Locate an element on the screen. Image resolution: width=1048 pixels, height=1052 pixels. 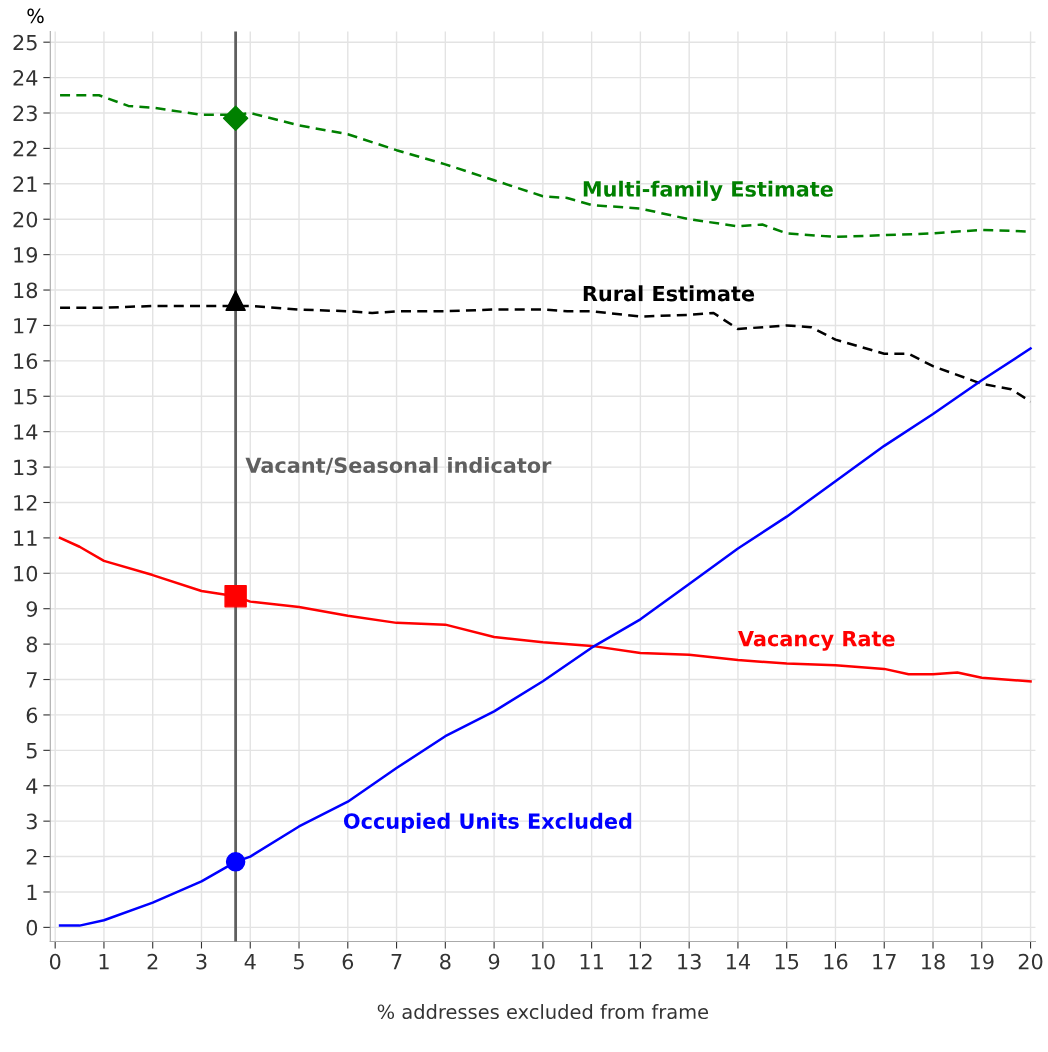
x-tick-label: 1 is located at coordinates (104, 961).